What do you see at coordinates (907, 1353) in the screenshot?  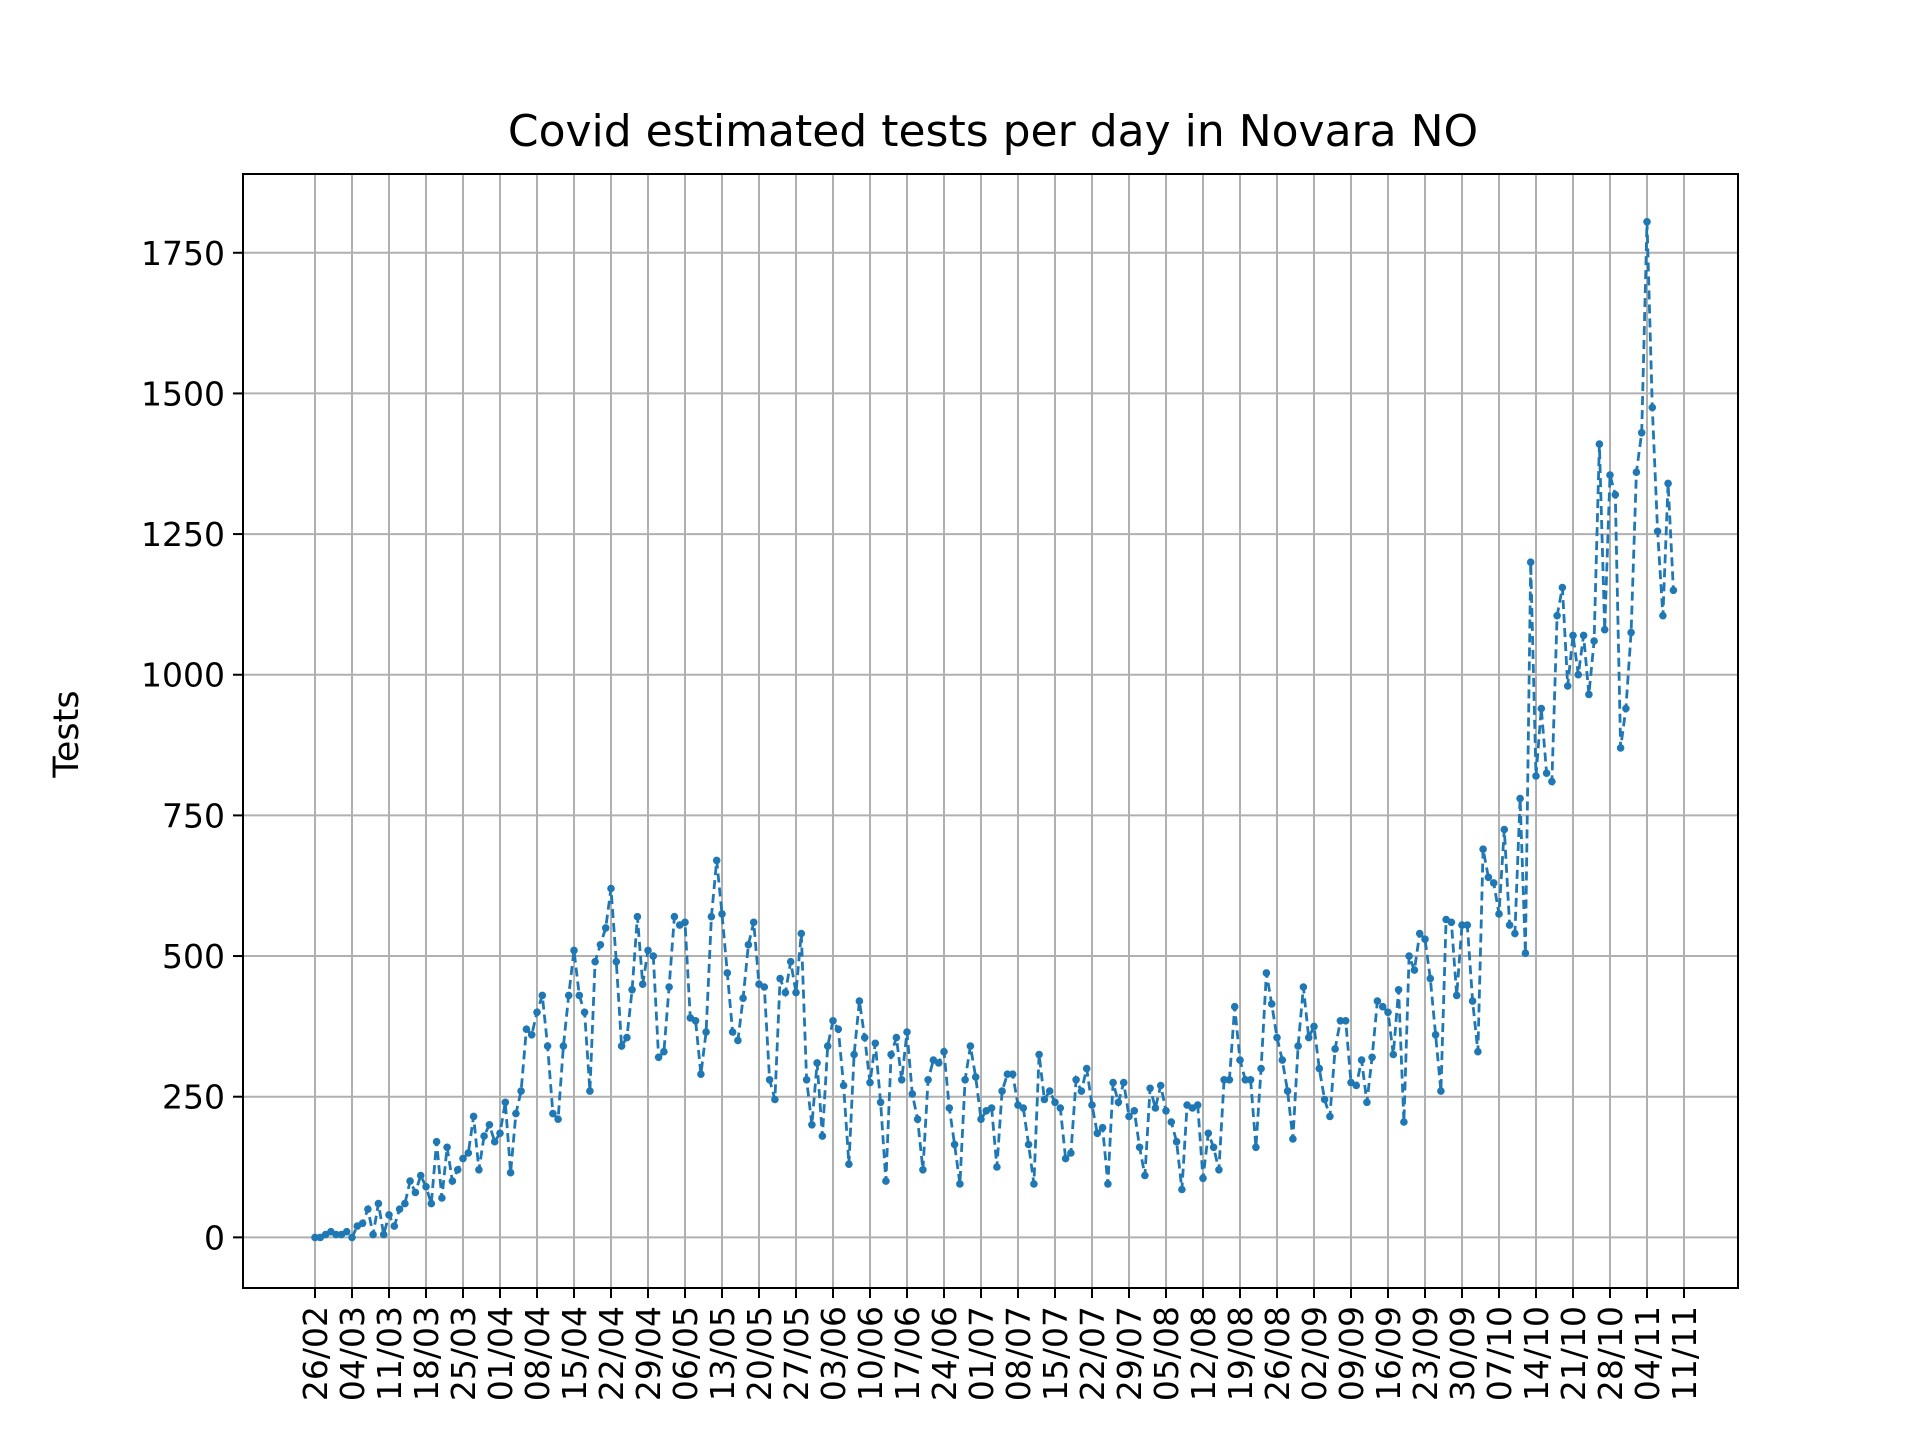 I see `x-tick-label: 17/06` at bounding box center [907, 1353].